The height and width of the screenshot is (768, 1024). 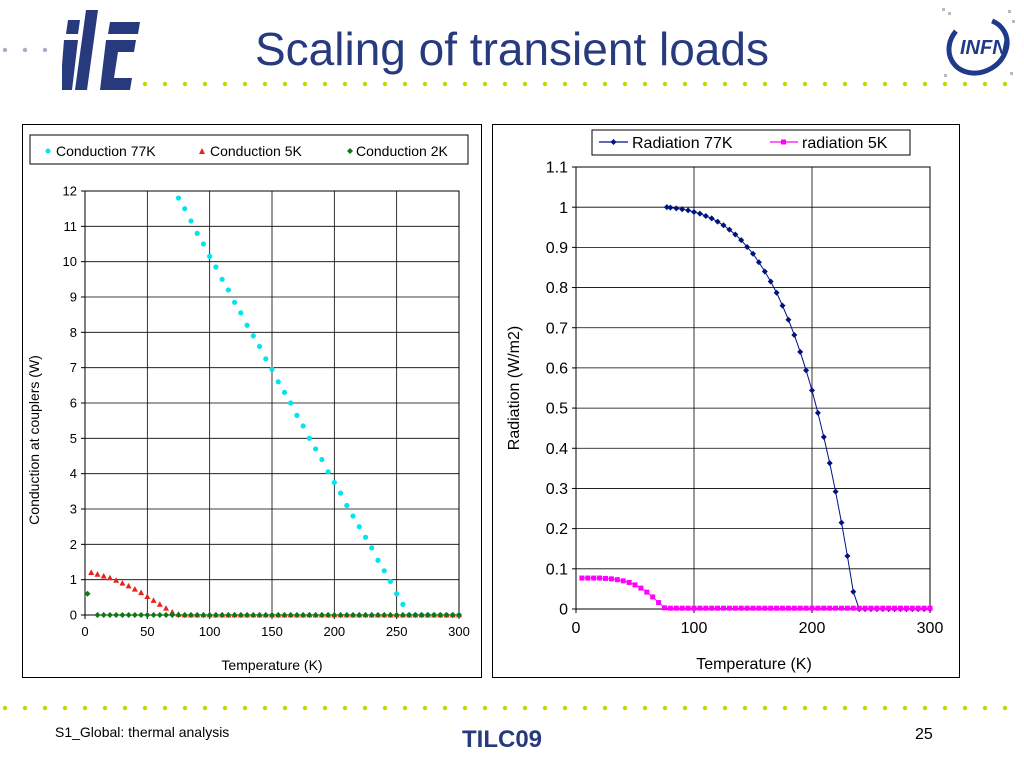 What do you see at coordinates (34, 440) in the screenshot?
I see `y-axis-label: Conduction at couplers (W)` at bounding box center [34, 440].